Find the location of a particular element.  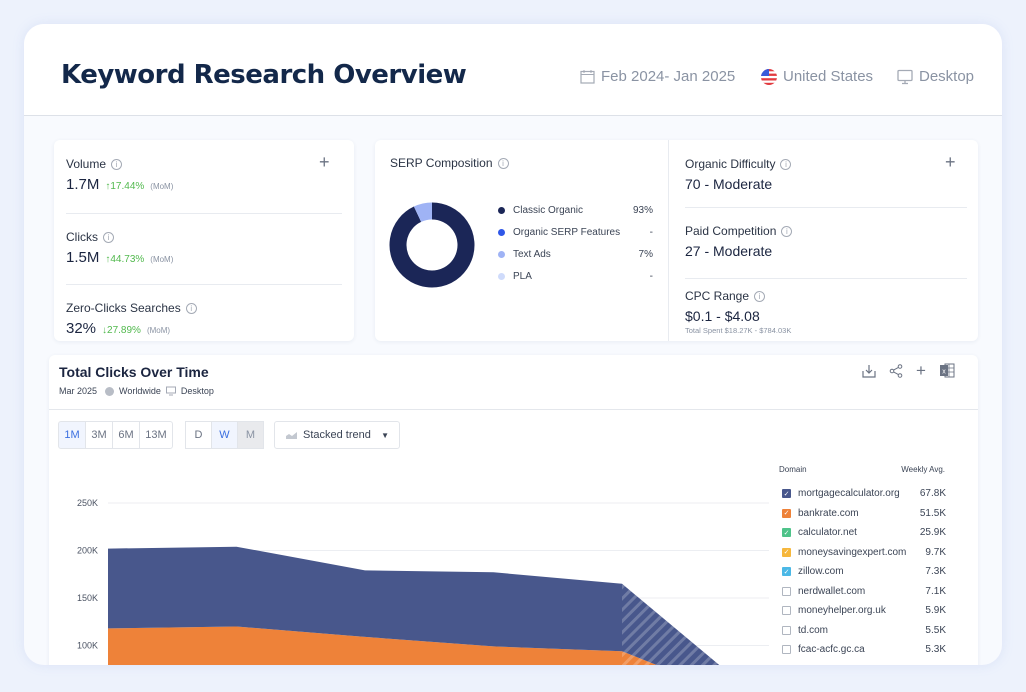

metric-value: 1.5M is located at coordinates (83, 257).